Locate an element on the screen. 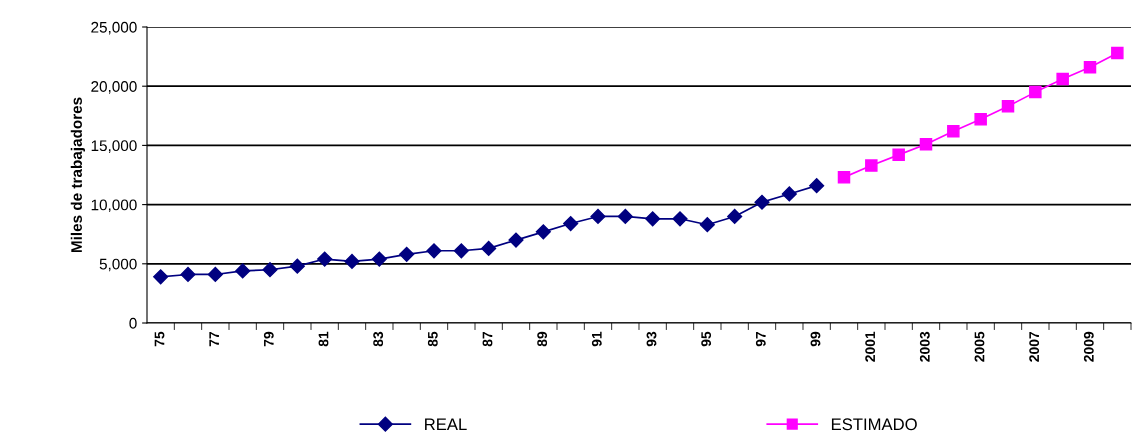 This screenshot has width=1141, height=437. x-tick-label: 2003 is located at coordinates (924, 346).